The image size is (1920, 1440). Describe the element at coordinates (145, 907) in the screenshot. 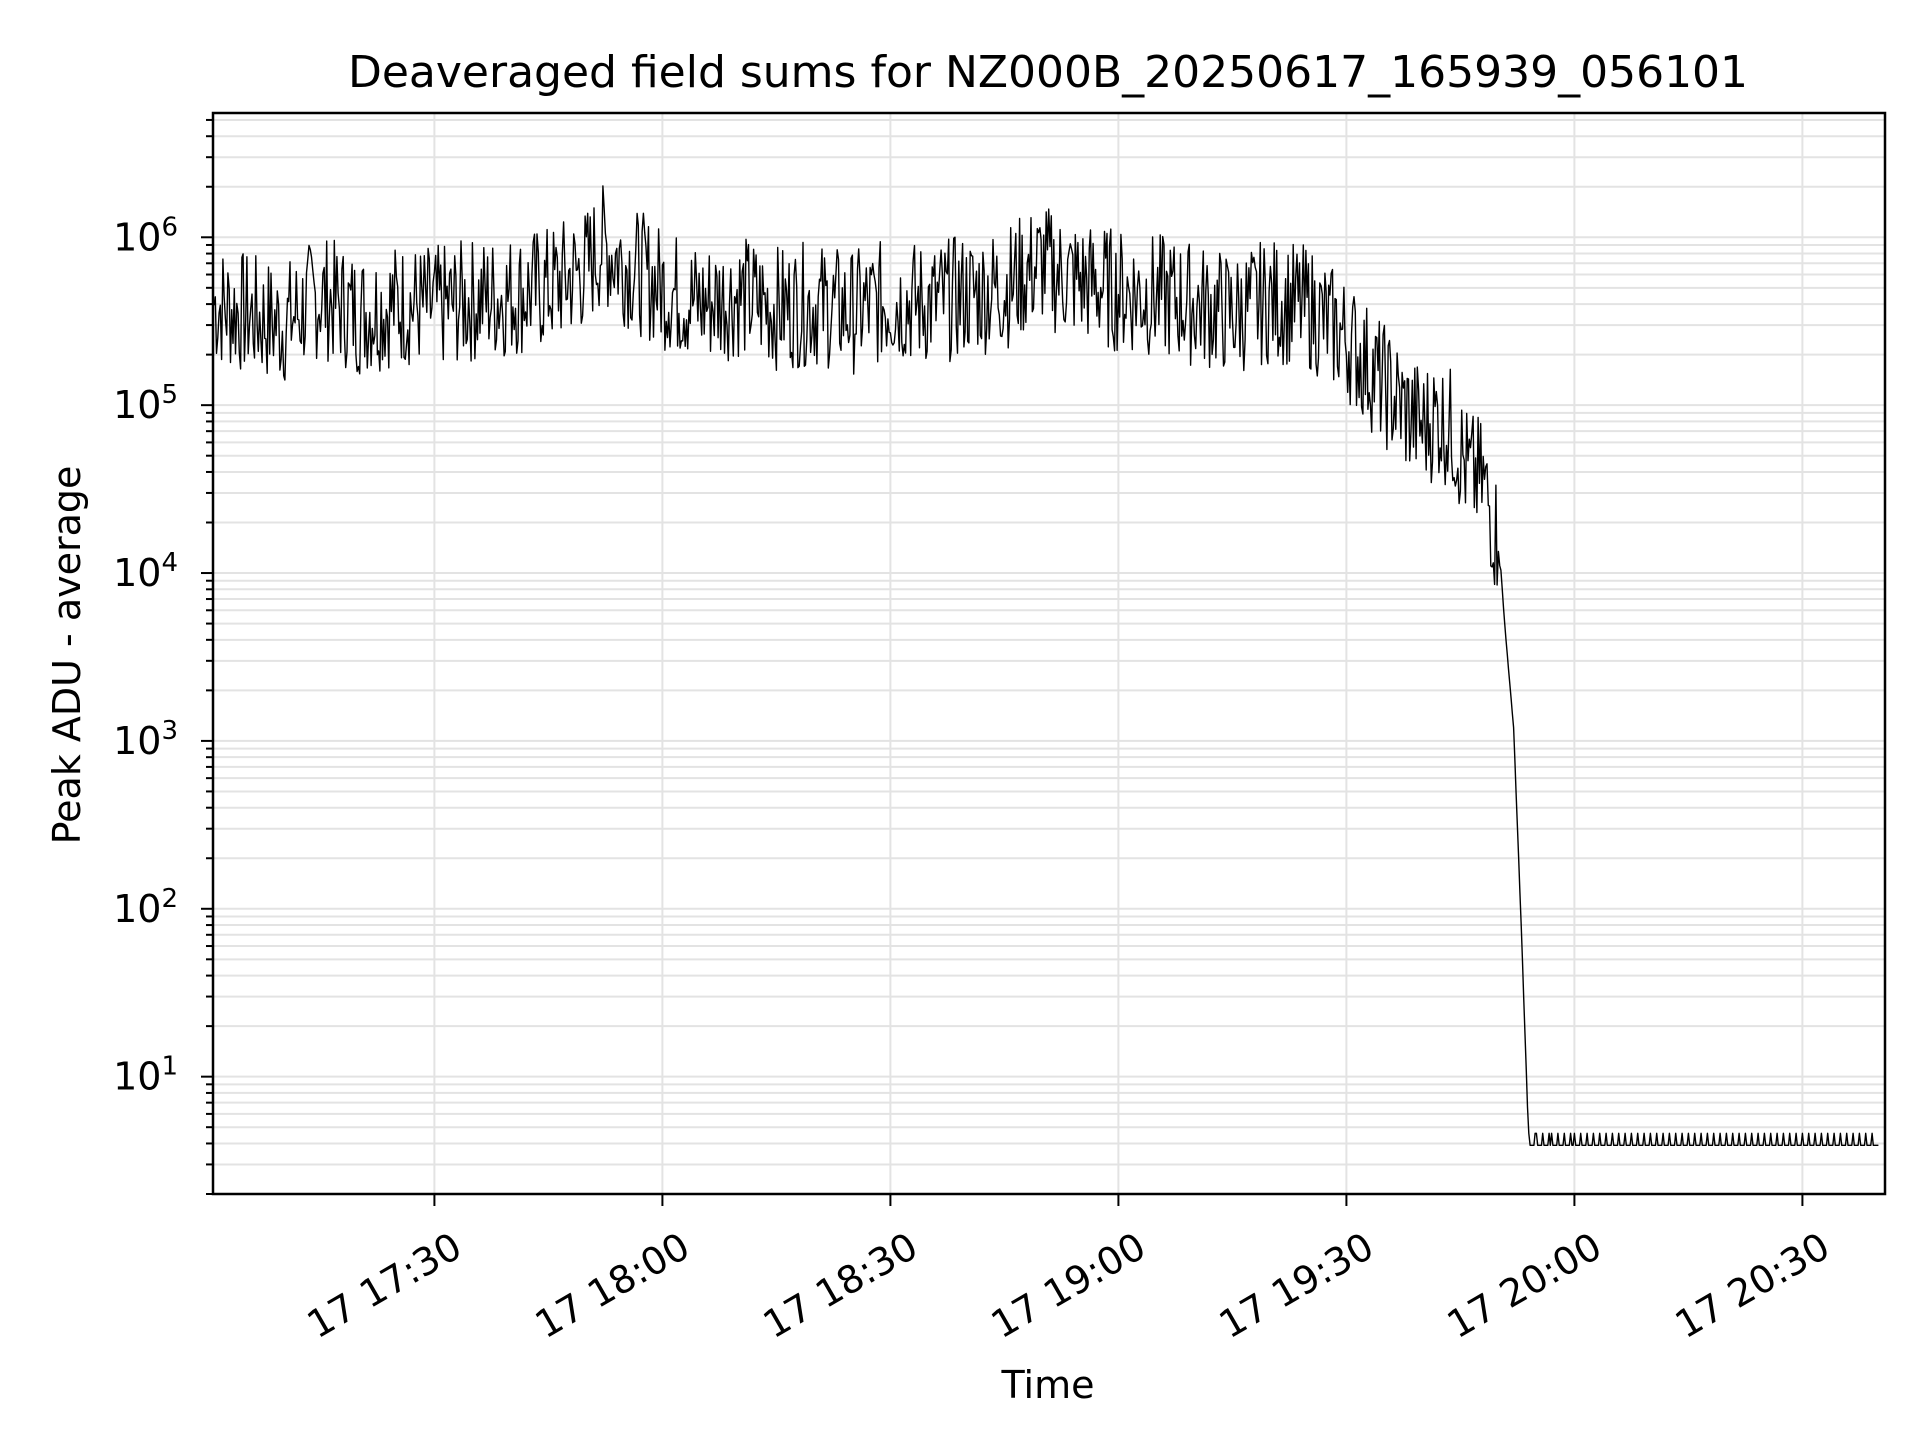

I see `y-tick-label: 102` at that location.